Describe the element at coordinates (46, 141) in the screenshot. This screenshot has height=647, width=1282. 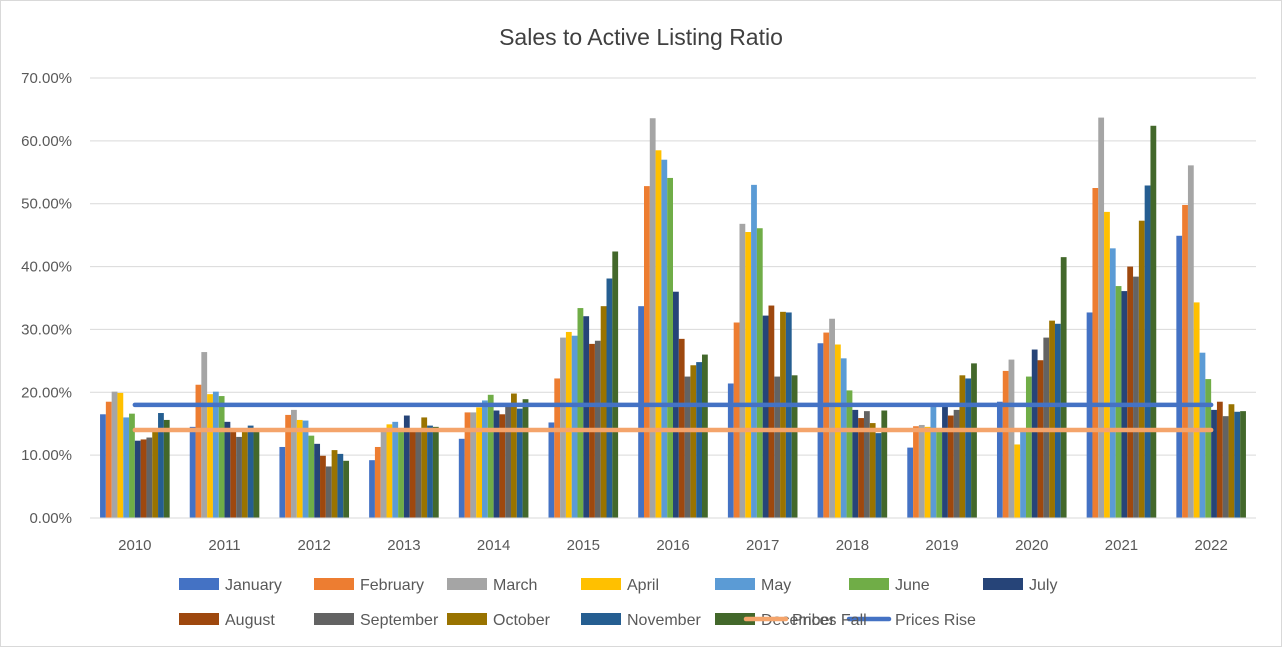
I see `y-tick-label: 60.00%` at that location.